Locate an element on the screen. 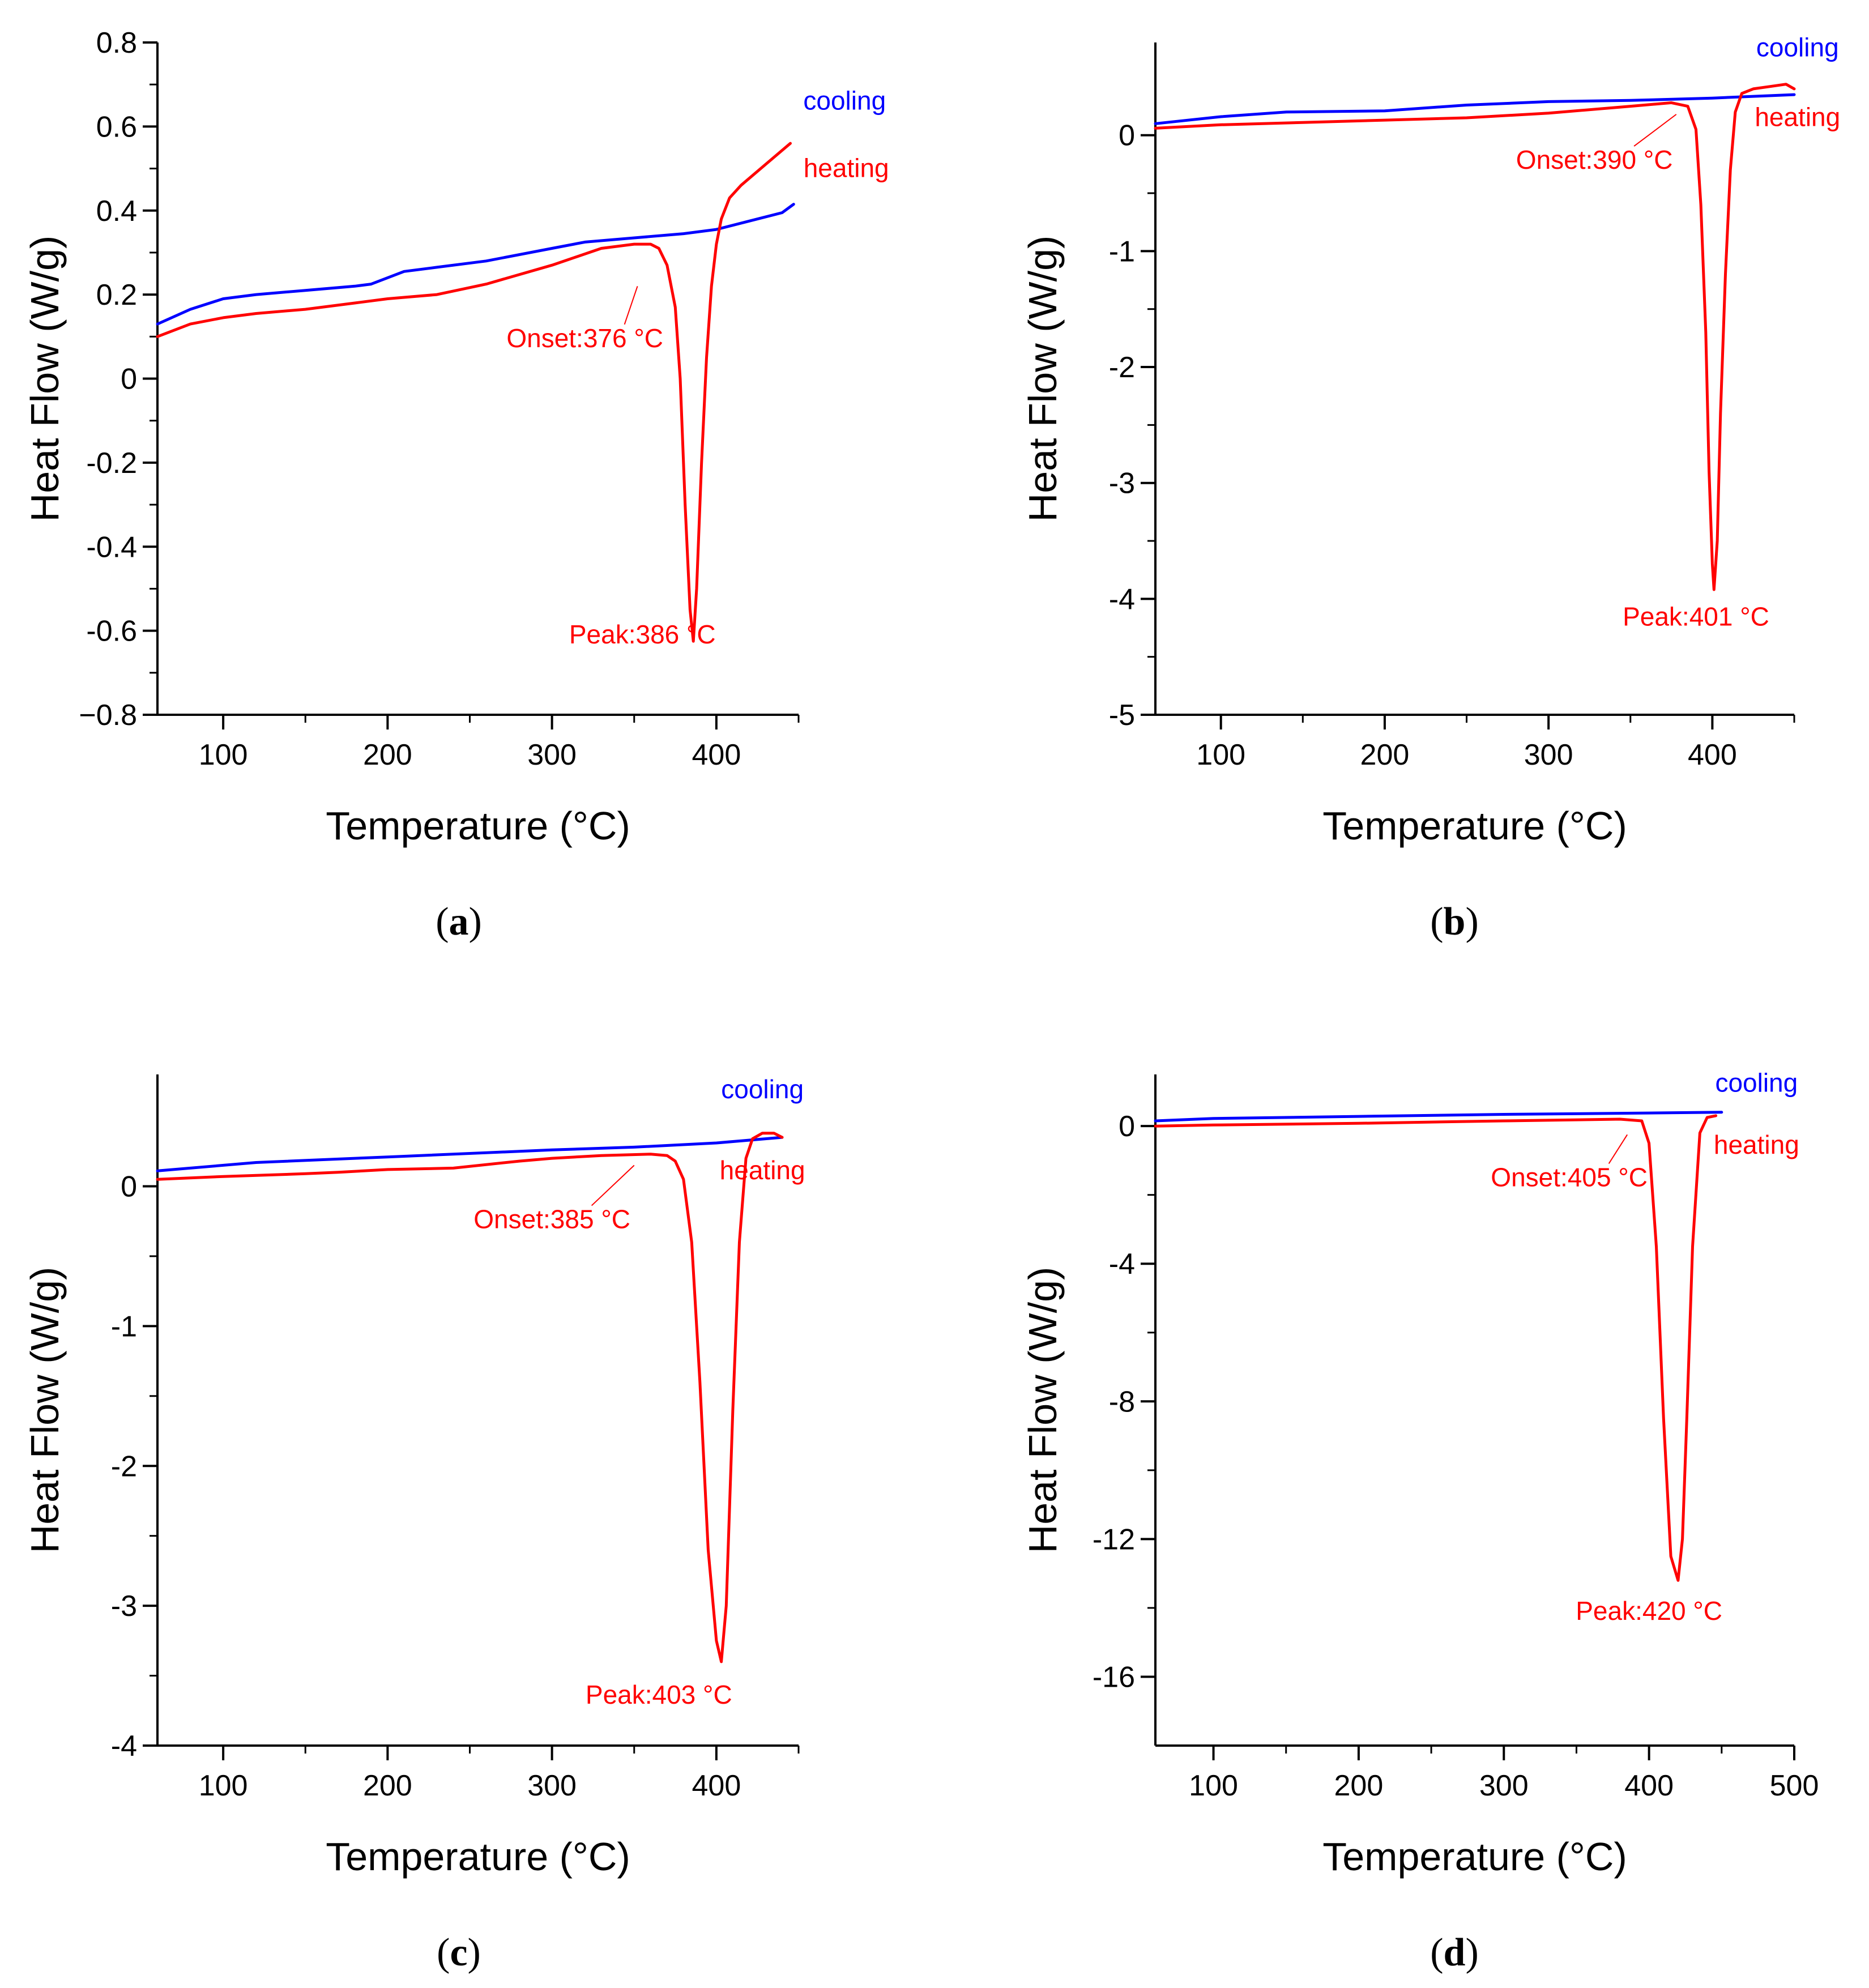 This screenshot has width=1869, height=1988. y-tick-label: -8 is located at coordinates (1122, 1401).